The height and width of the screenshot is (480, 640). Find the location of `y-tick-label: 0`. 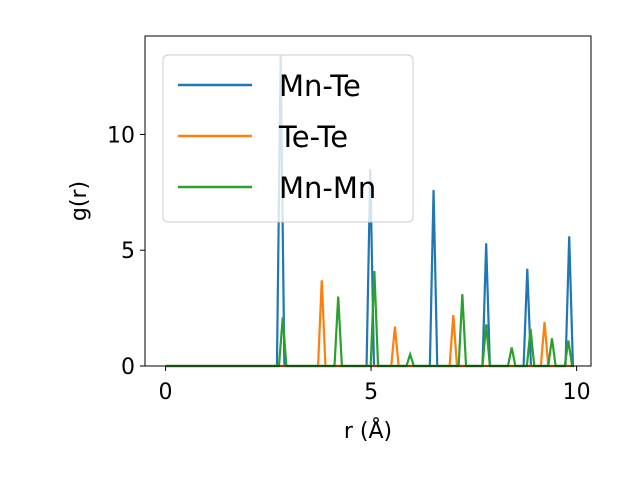

y-tick-label: 0 is located at coordinates (128, 367).